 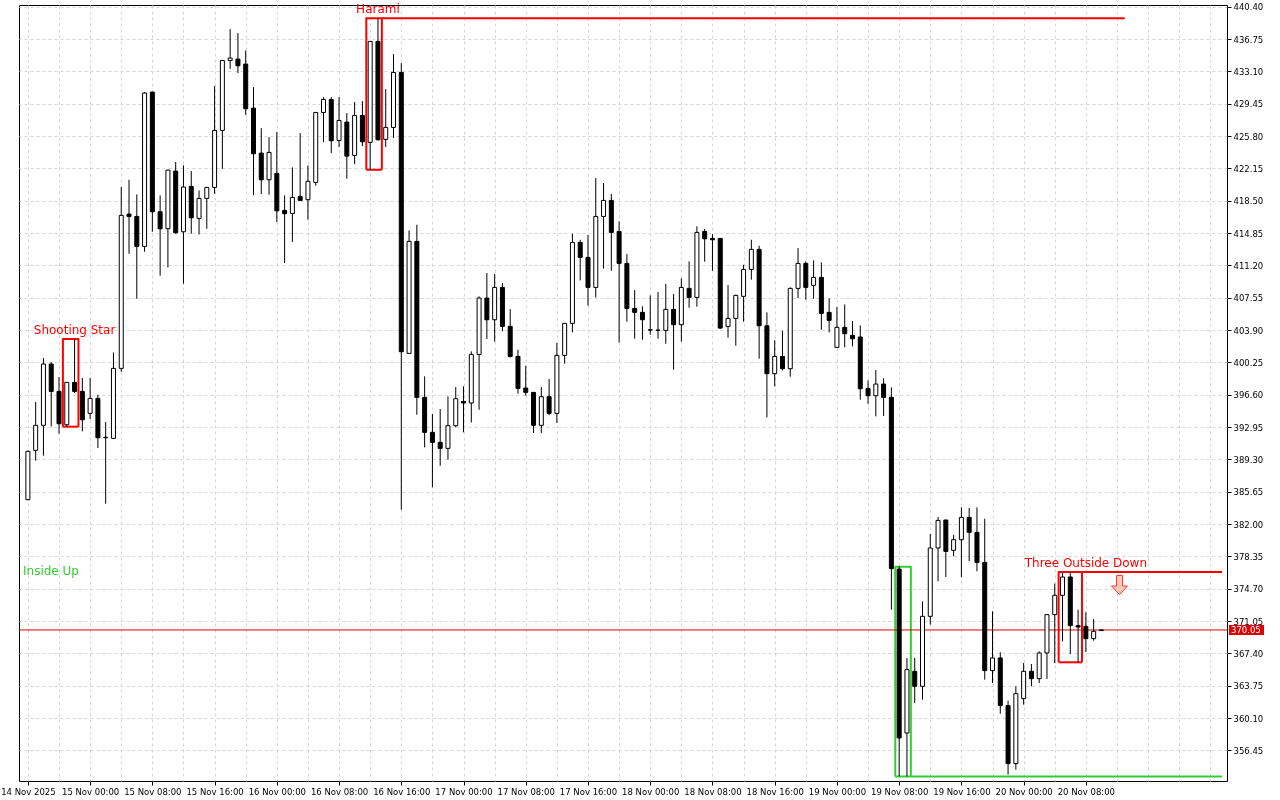 I want to click on x-tick-label: 18 Nov 08:00, so click(x=713, y=791).